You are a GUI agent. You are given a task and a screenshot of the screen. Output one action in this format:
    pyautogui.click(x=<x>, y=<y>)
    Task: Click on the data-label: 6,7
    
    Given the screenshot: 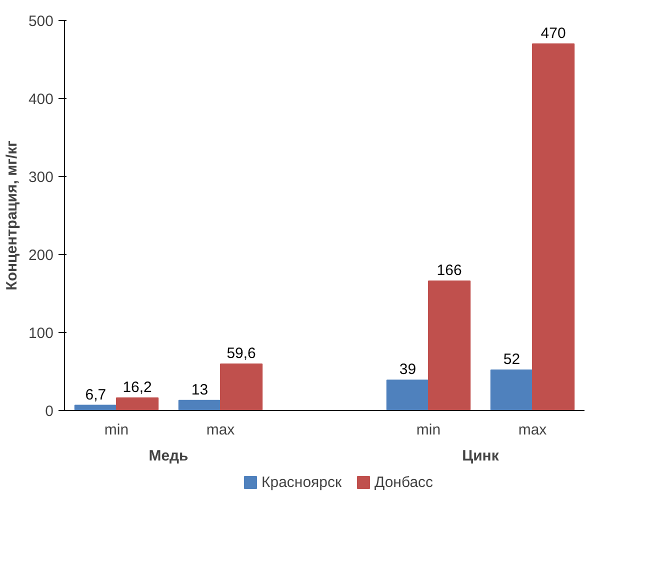 What is the action you would take?
    pyautogui.click(x=95, y=395)
    